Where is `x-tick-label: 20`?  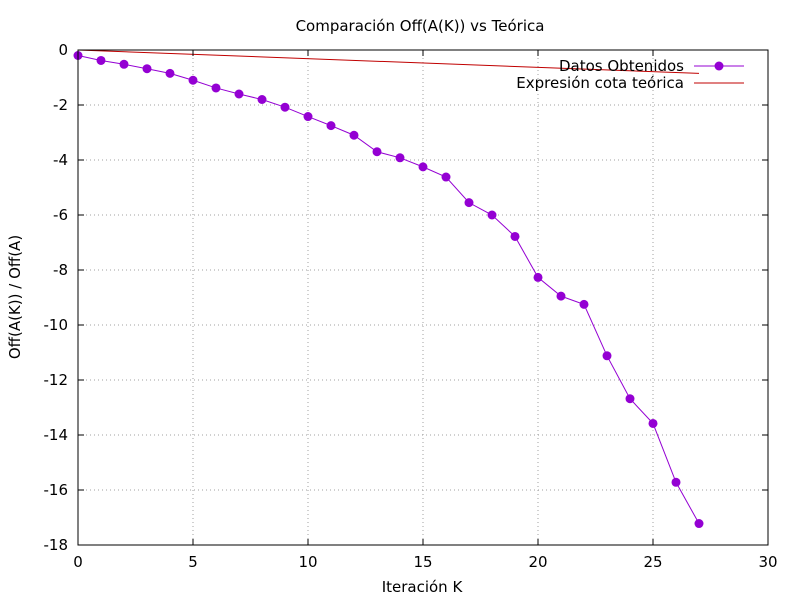
x-tick-label: 20 is located at coordinates (537, 562).